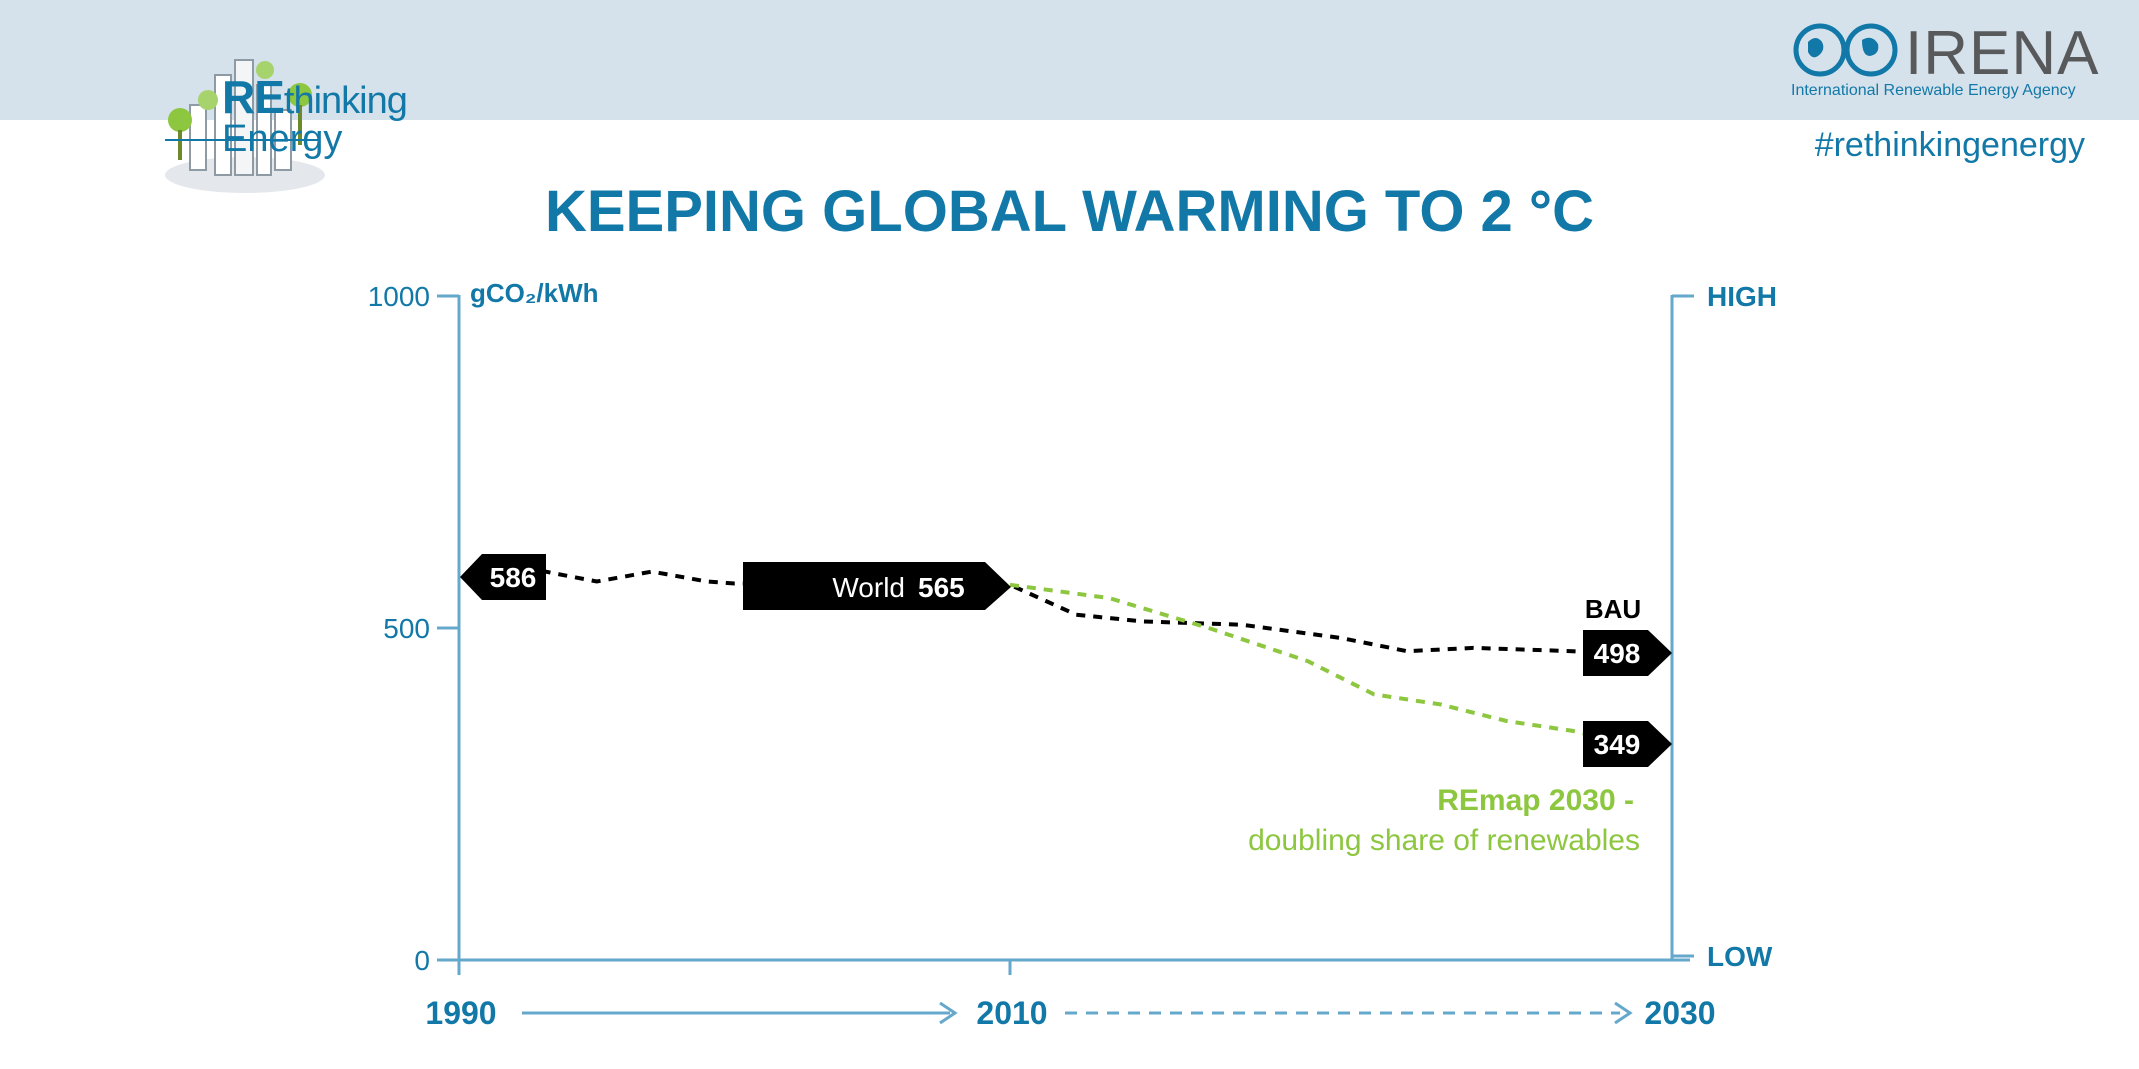 The image size is (2139, 1069). What do you see at coordinates (2002, 53) in the screenshot?
I see `irena-name: IRENA` at bounding box center [2002, 53].